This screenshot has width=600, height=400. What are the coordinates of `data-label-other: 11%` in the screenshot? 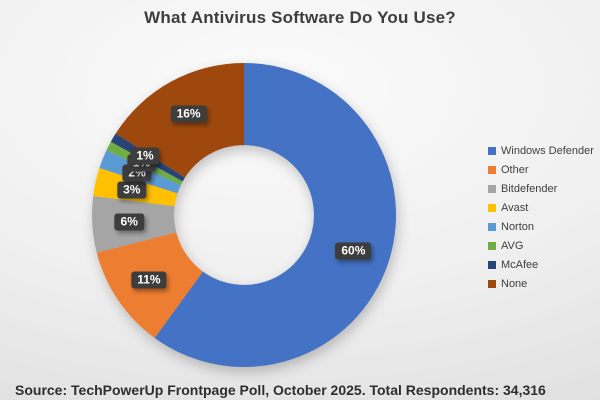 It's located at (149, 280).